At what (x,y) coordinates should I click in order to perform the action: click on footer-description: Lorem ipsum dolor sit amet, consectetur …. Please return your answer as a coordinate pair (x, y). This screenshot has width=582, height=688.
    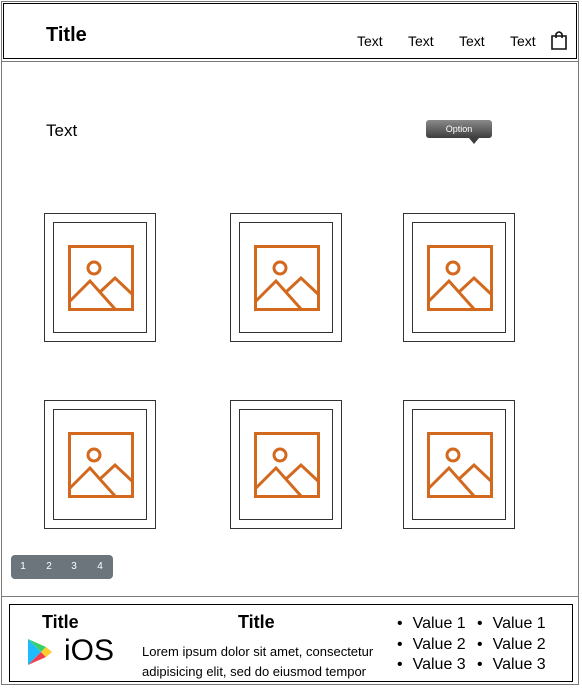
    Looking at the image, I should click on (267, 662).